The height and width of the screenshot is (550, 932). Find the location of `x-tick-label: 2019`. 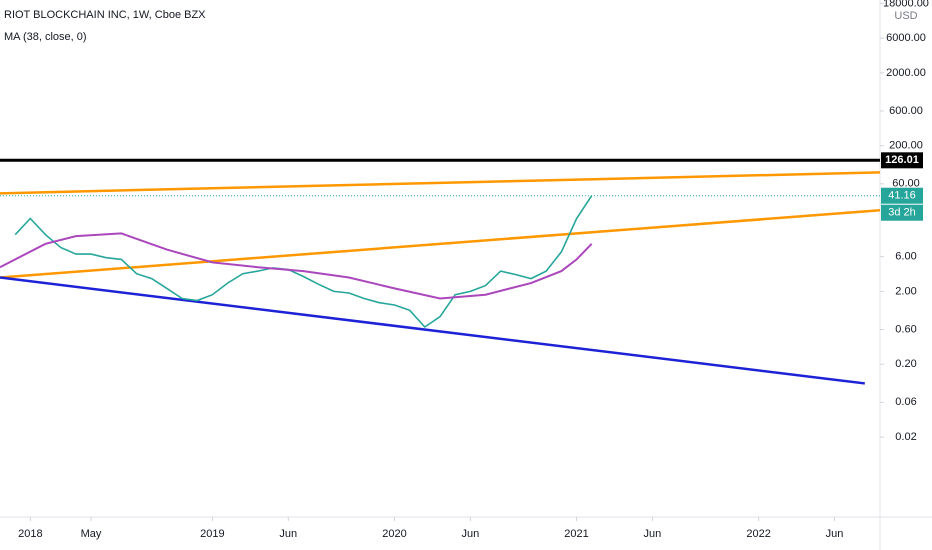

x-tick-label: 2019 is located at coordinates (212, 534).